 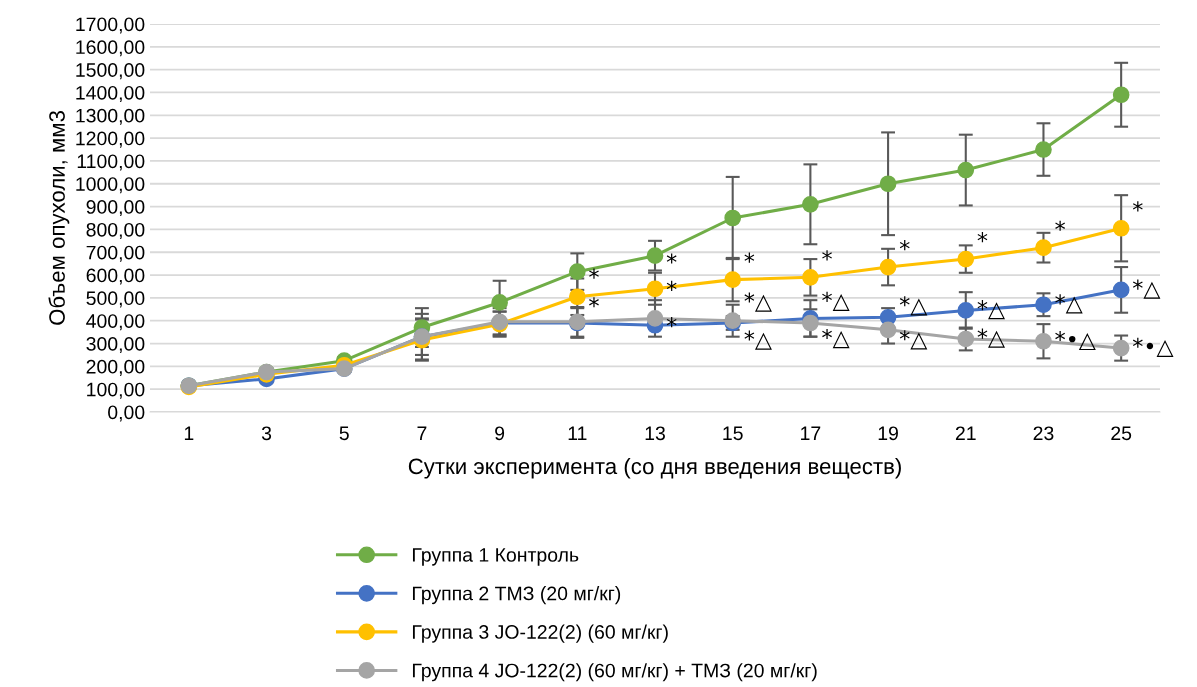 I want to click on legend-label: Группа 4 JO-122(2) (60 мг/кг) + ТМЗ (20 мг/кг), so click(x=614, y=672).